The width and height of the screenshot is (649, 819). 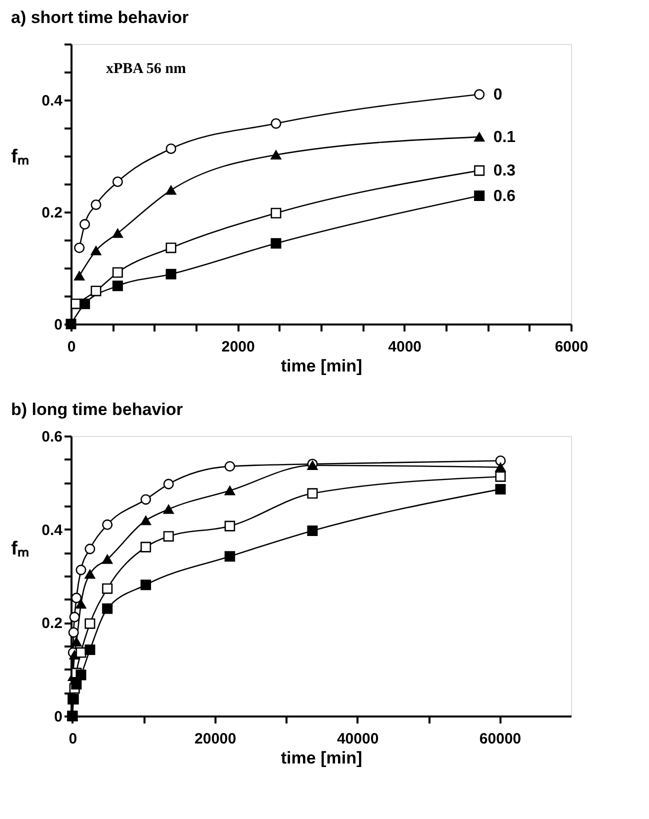 I want to click on annotation: xPBA 56 nm, so click(x=146, y=69).